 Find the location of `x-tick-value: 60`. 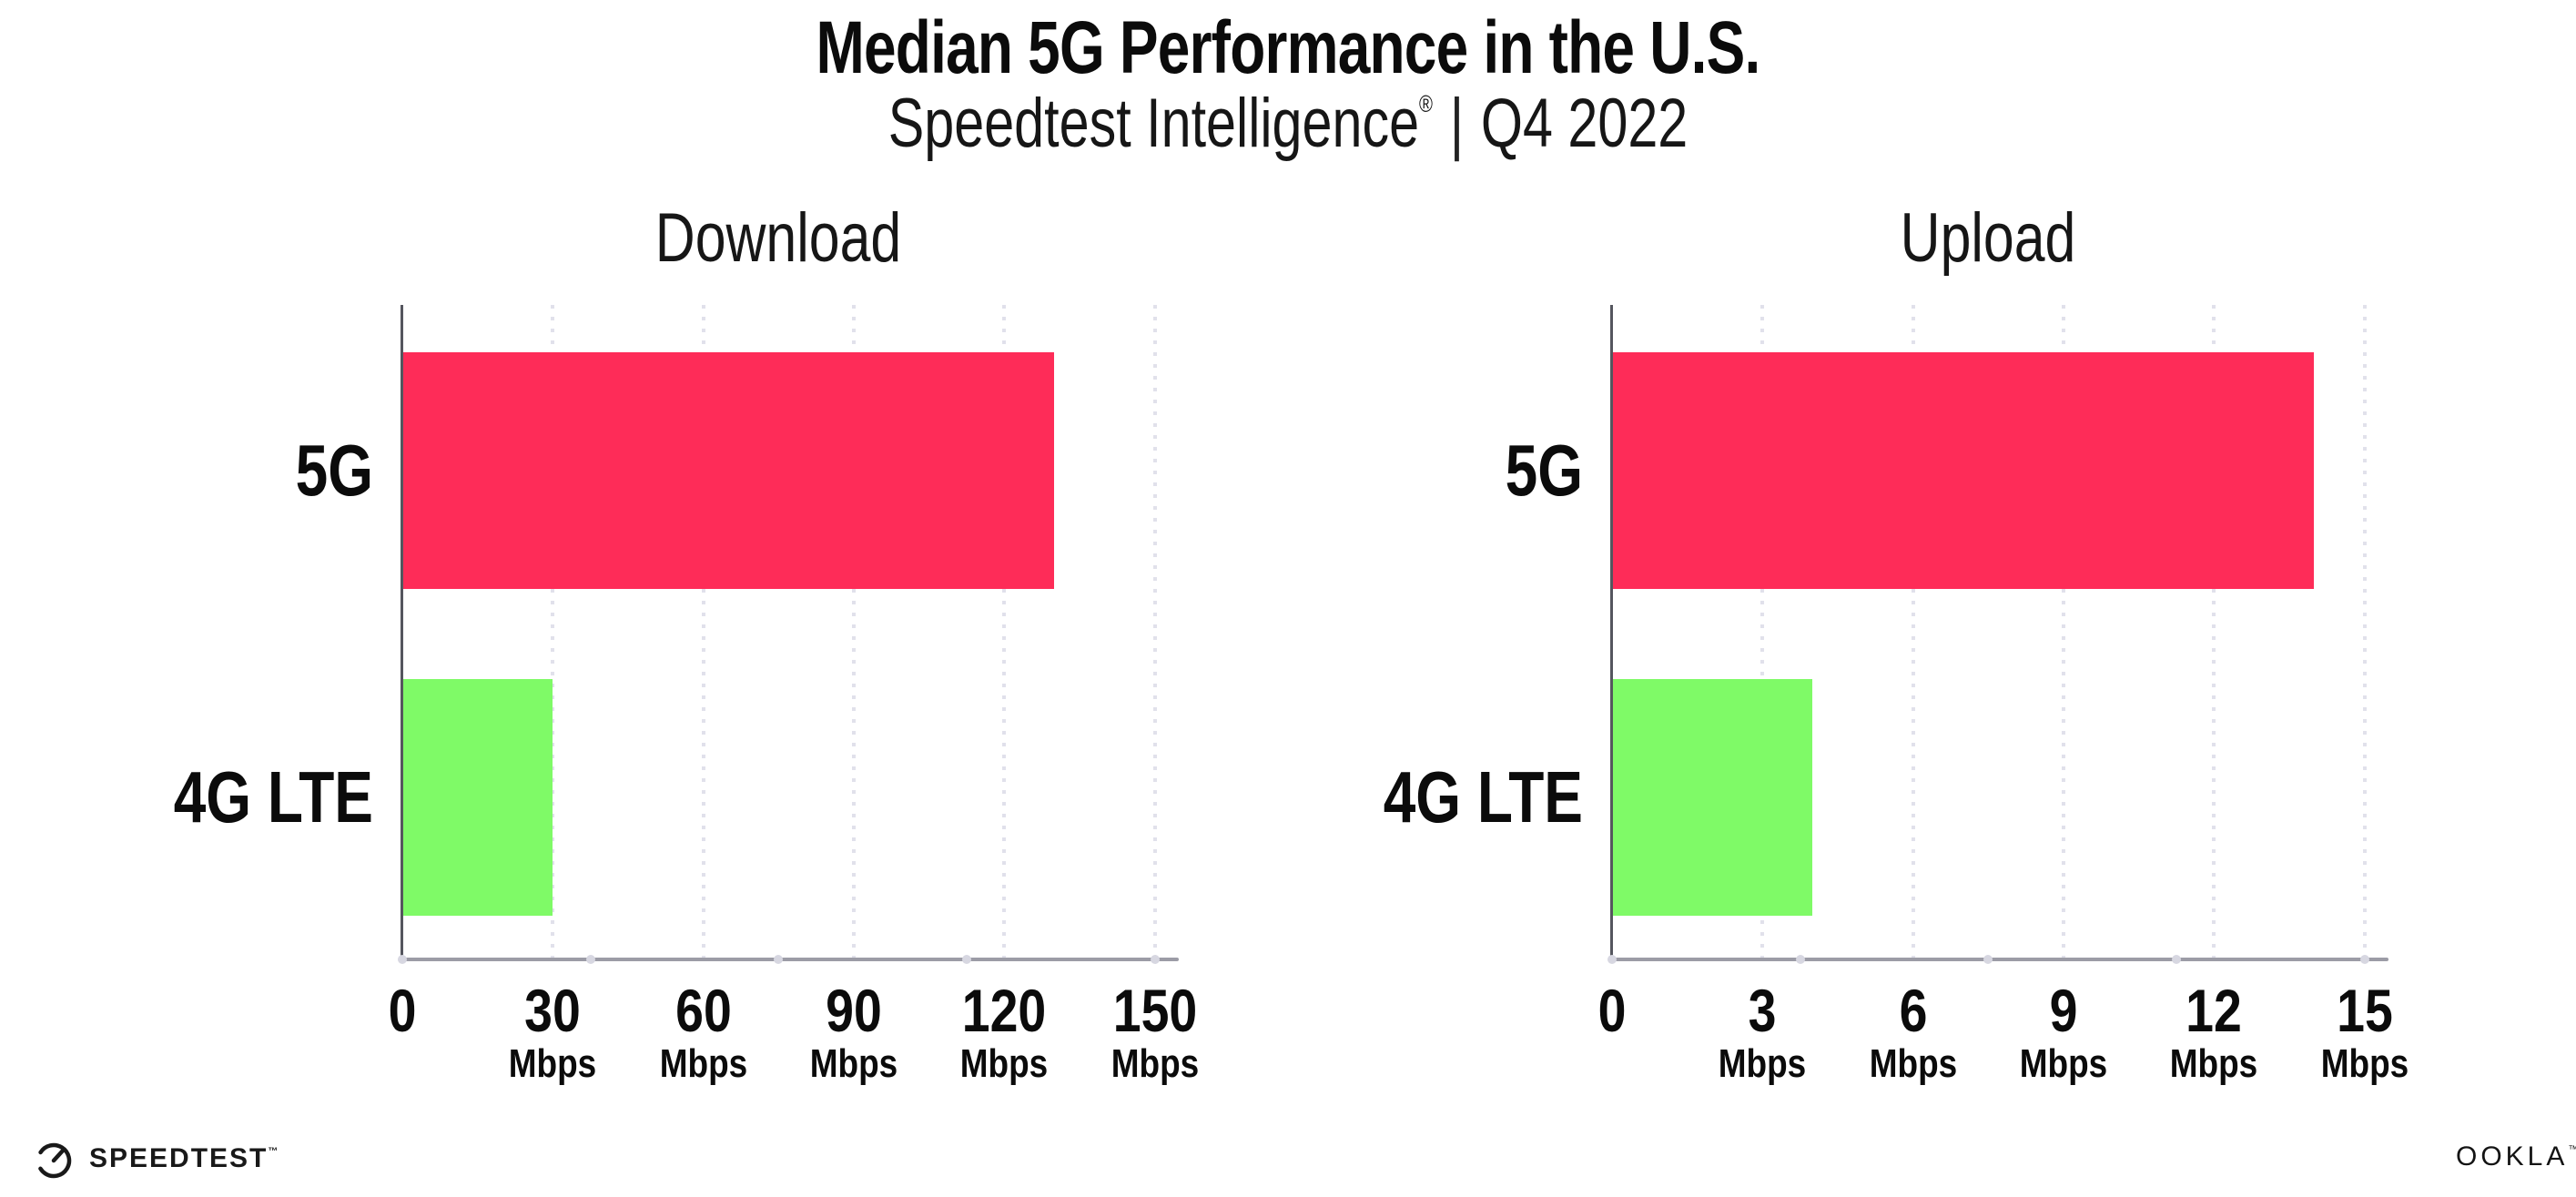

x-tick-value: 60 is located at coordinates (703, 1011).